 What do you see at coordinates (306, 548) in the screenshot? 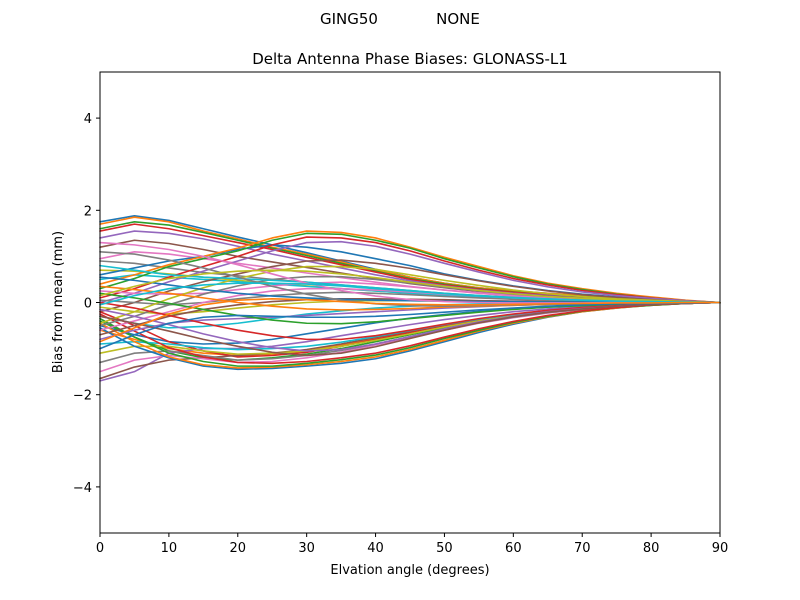
I see `x-tick-label: 30` at bounding box center [306, 548].